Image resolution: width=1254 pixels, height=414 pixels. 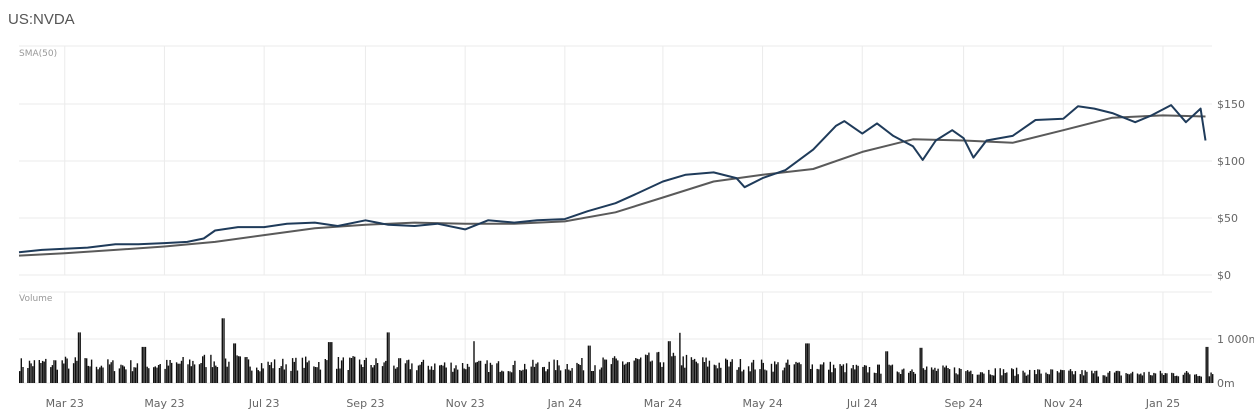 I want to click on volume-bars, so click(x=616, y=350).